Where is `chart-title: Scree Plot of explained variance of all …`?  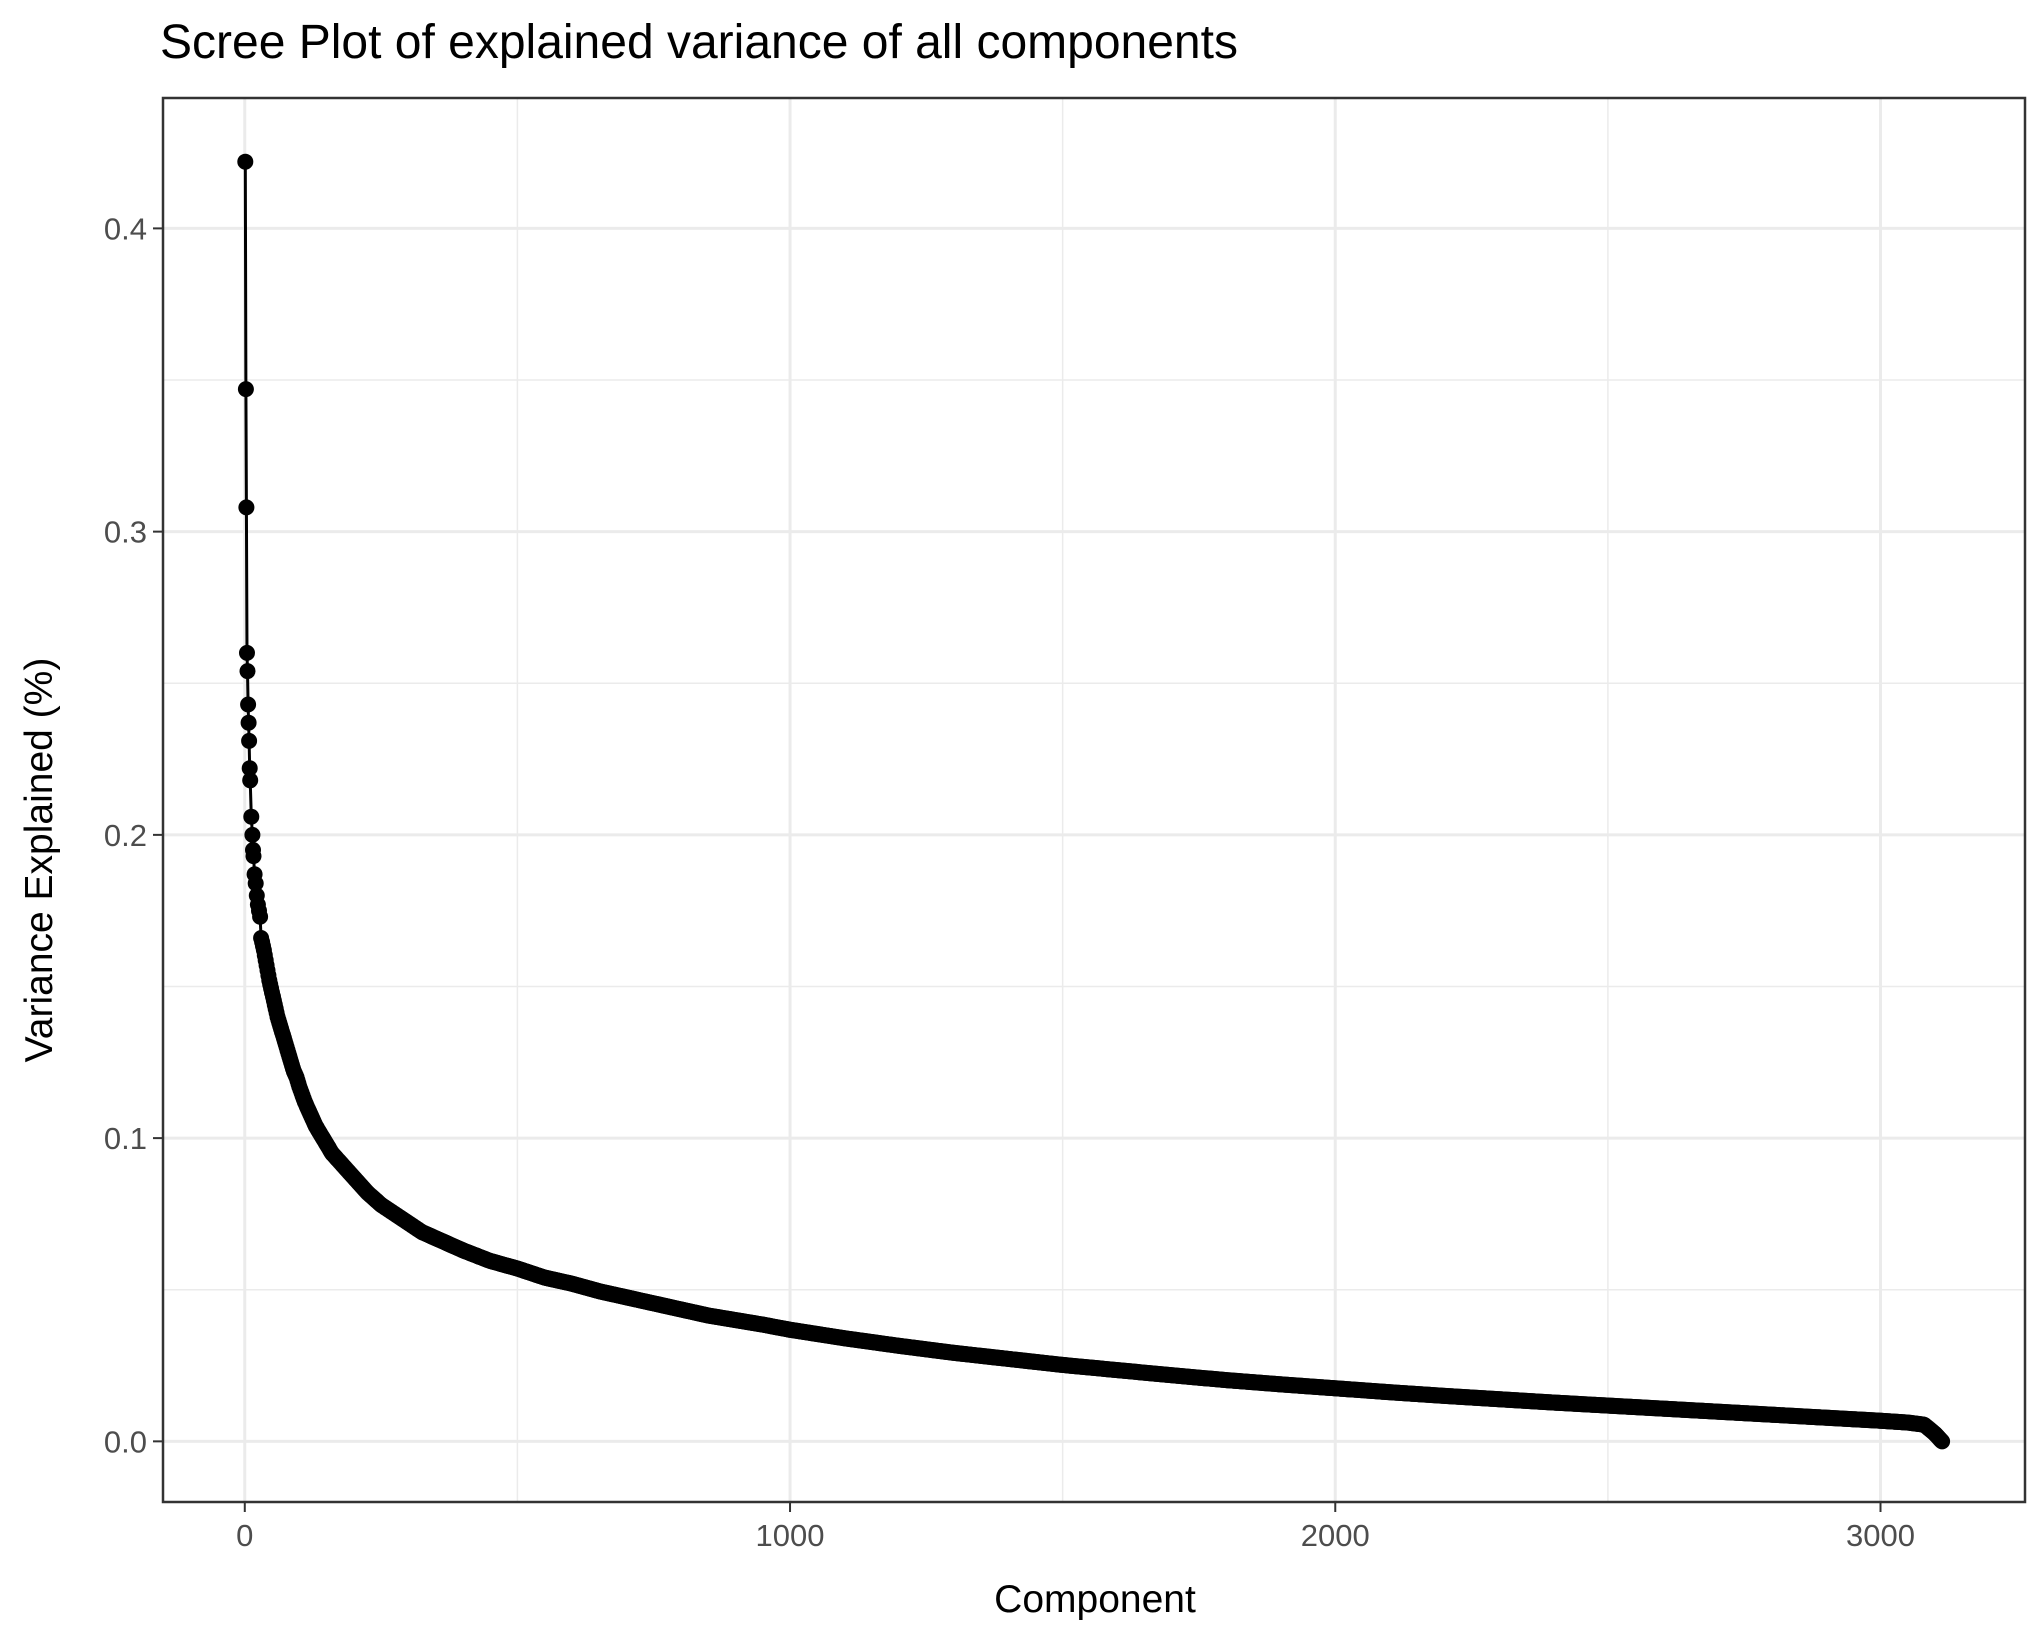 chart-title: Scree Plot of explained variance of all … is located at coordinates (699, 42).